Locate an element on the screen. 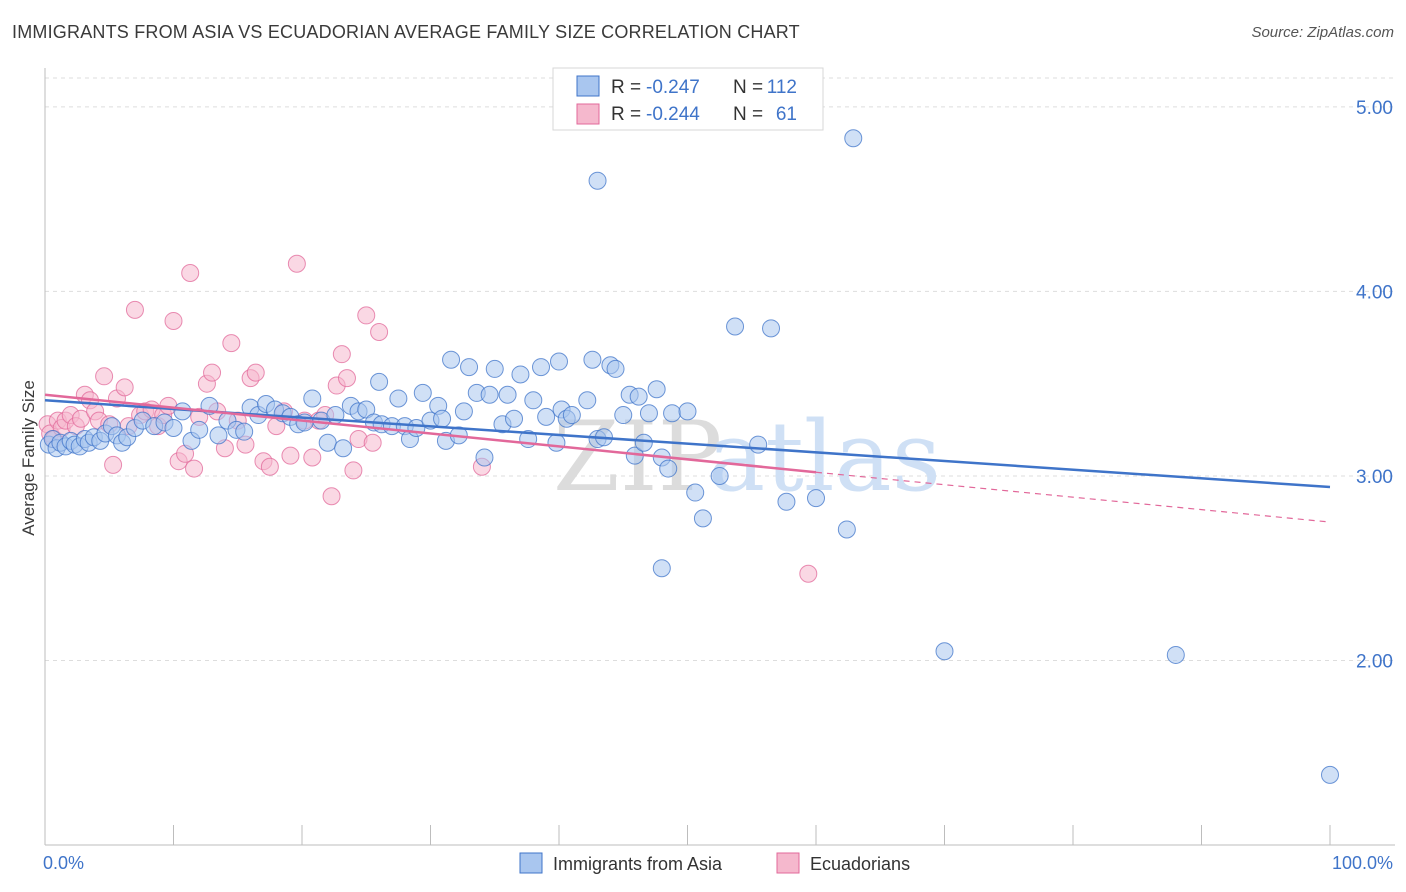 Image resolution: width=1406 pixels, height=892 pixels. legend-label-asia: Immigrants from Asia is located at coordinates (638, 864).